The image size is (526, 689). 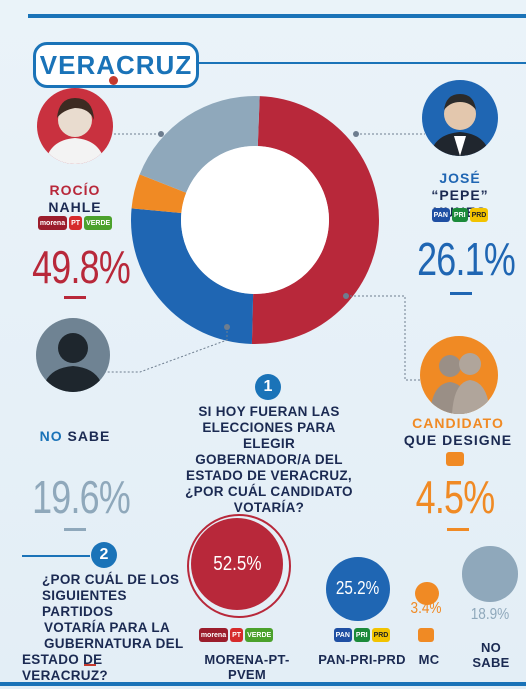 I want to click on nahle-pct: 49.8%, so click(x=81, y=267).